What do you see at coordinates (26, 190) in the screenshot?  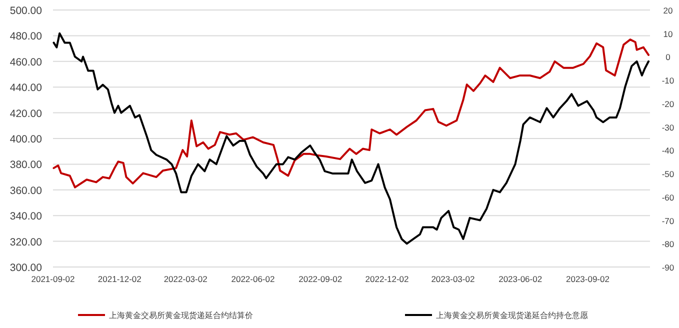 I see `y-tick-label: 360.00` at bounding box center [26, 190].